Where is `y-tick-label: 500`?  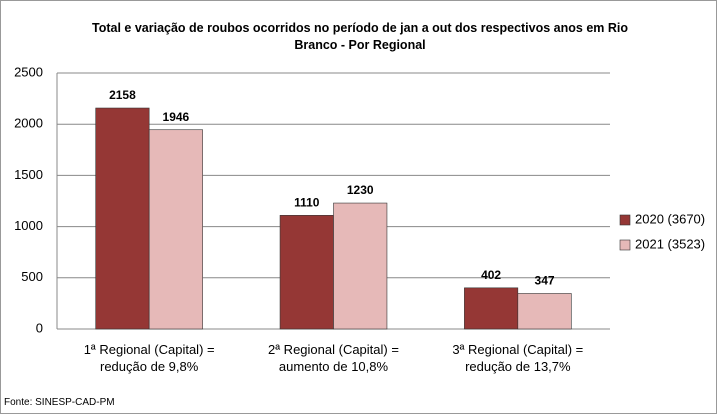
y-tick-label: 500 is located at coordinates (32, 276).